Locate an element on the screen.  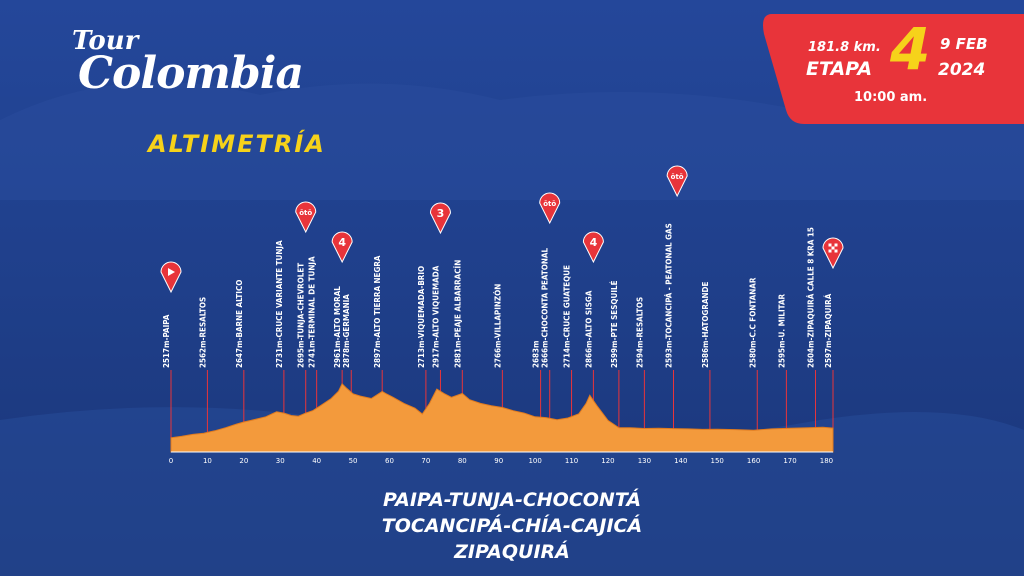
waypoint-label: 2766m-VILLAPINZÓN is located at coordinates (496, 326).